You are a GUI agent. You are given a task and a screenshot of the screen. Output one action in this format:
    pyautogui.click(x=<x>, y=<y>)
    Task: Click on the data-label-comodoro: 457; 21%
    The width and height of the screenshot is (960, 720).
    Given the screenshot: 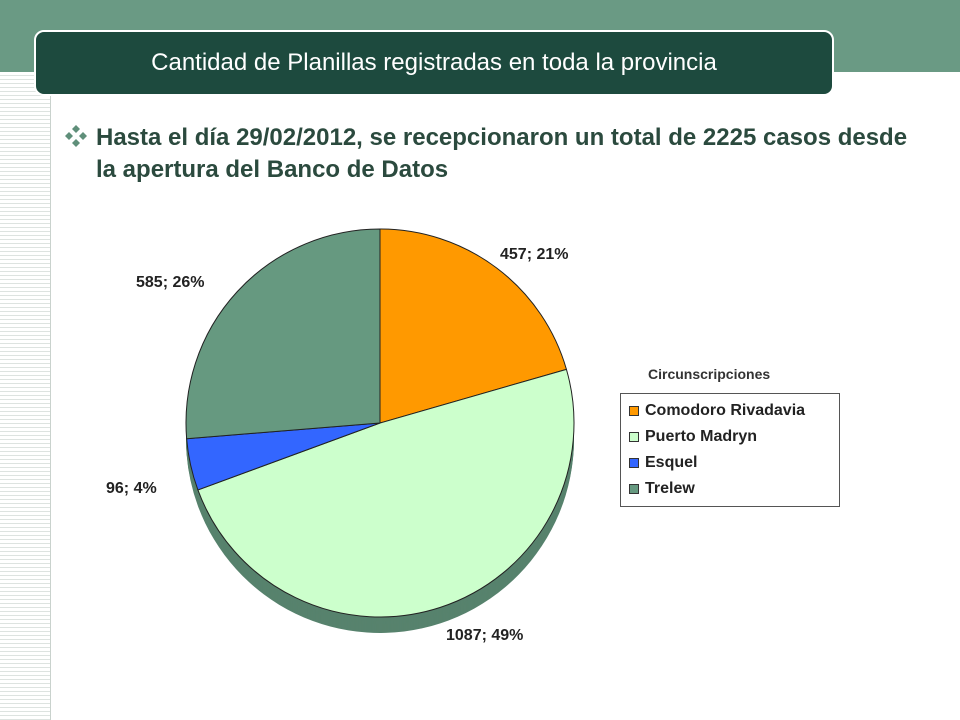 What is the action you would take?
    pyautogui.click(x=534, y=254)
    